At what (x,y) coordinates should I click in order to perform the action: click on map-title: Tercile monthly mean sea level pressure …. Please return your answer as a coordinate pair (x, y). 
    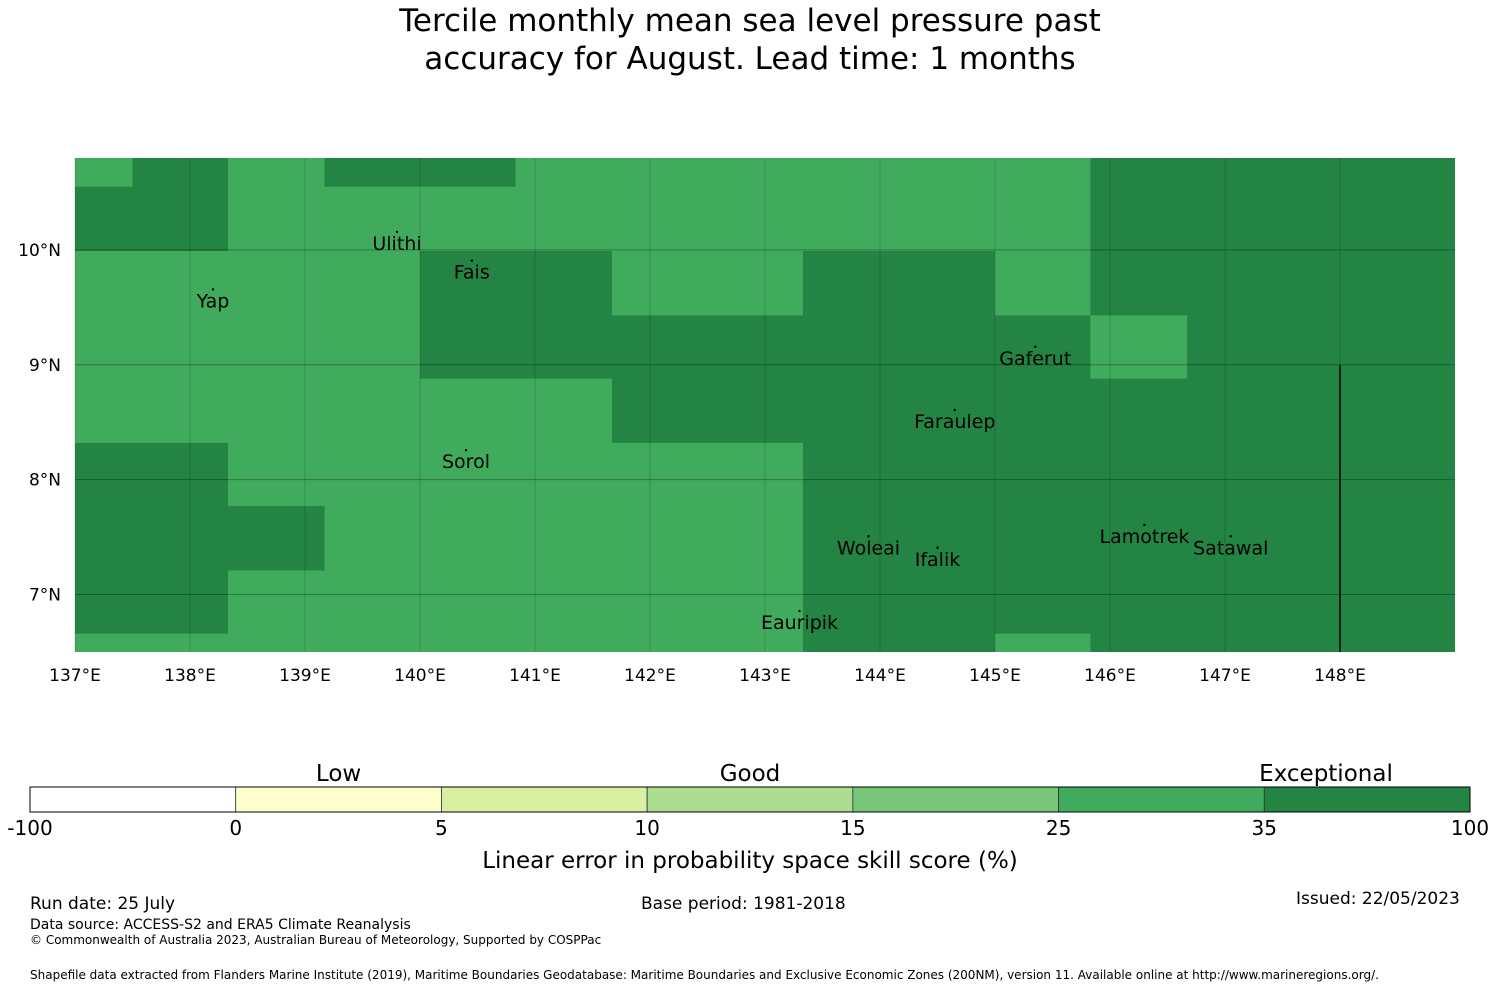
    Looking at the image, I should click on (750, 40).